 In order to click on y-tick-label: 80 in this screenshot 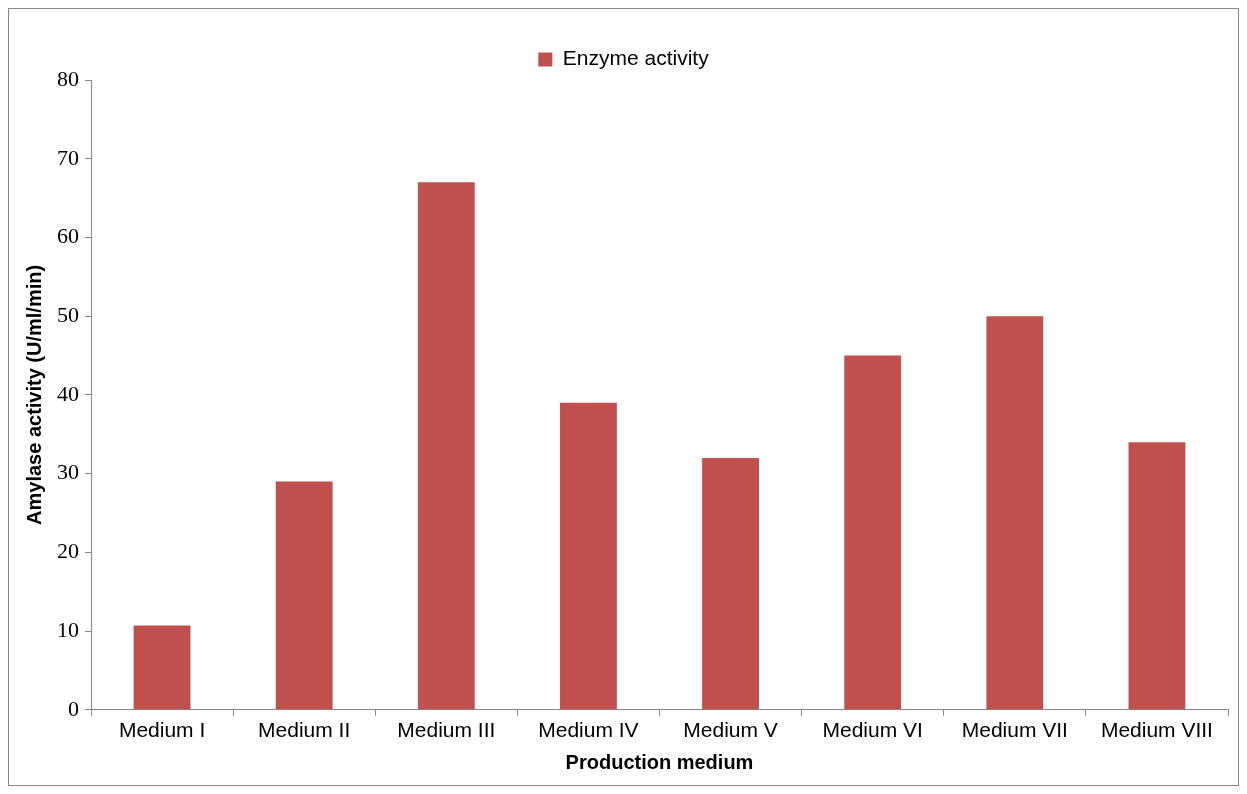, I will do `click(68, 78)`.